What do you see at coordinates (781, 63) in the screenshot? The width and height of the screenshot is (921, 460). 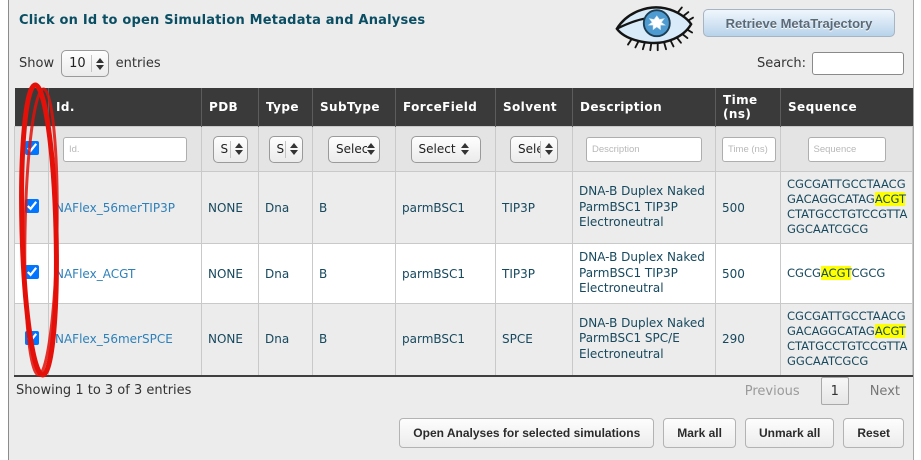 I see `search-label: Search:` at bounding box center [781, 63].